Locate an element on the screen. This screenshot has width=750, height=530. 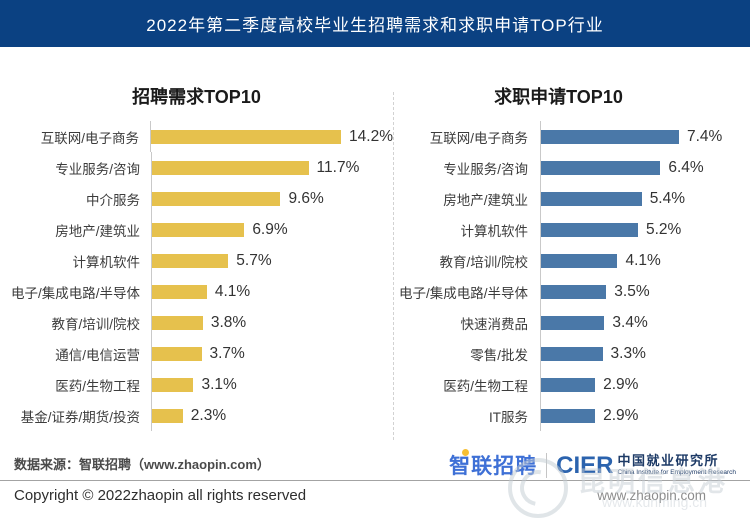
cier-chinese-name: 中国就业研究所 is located at coordinates (668, 460).